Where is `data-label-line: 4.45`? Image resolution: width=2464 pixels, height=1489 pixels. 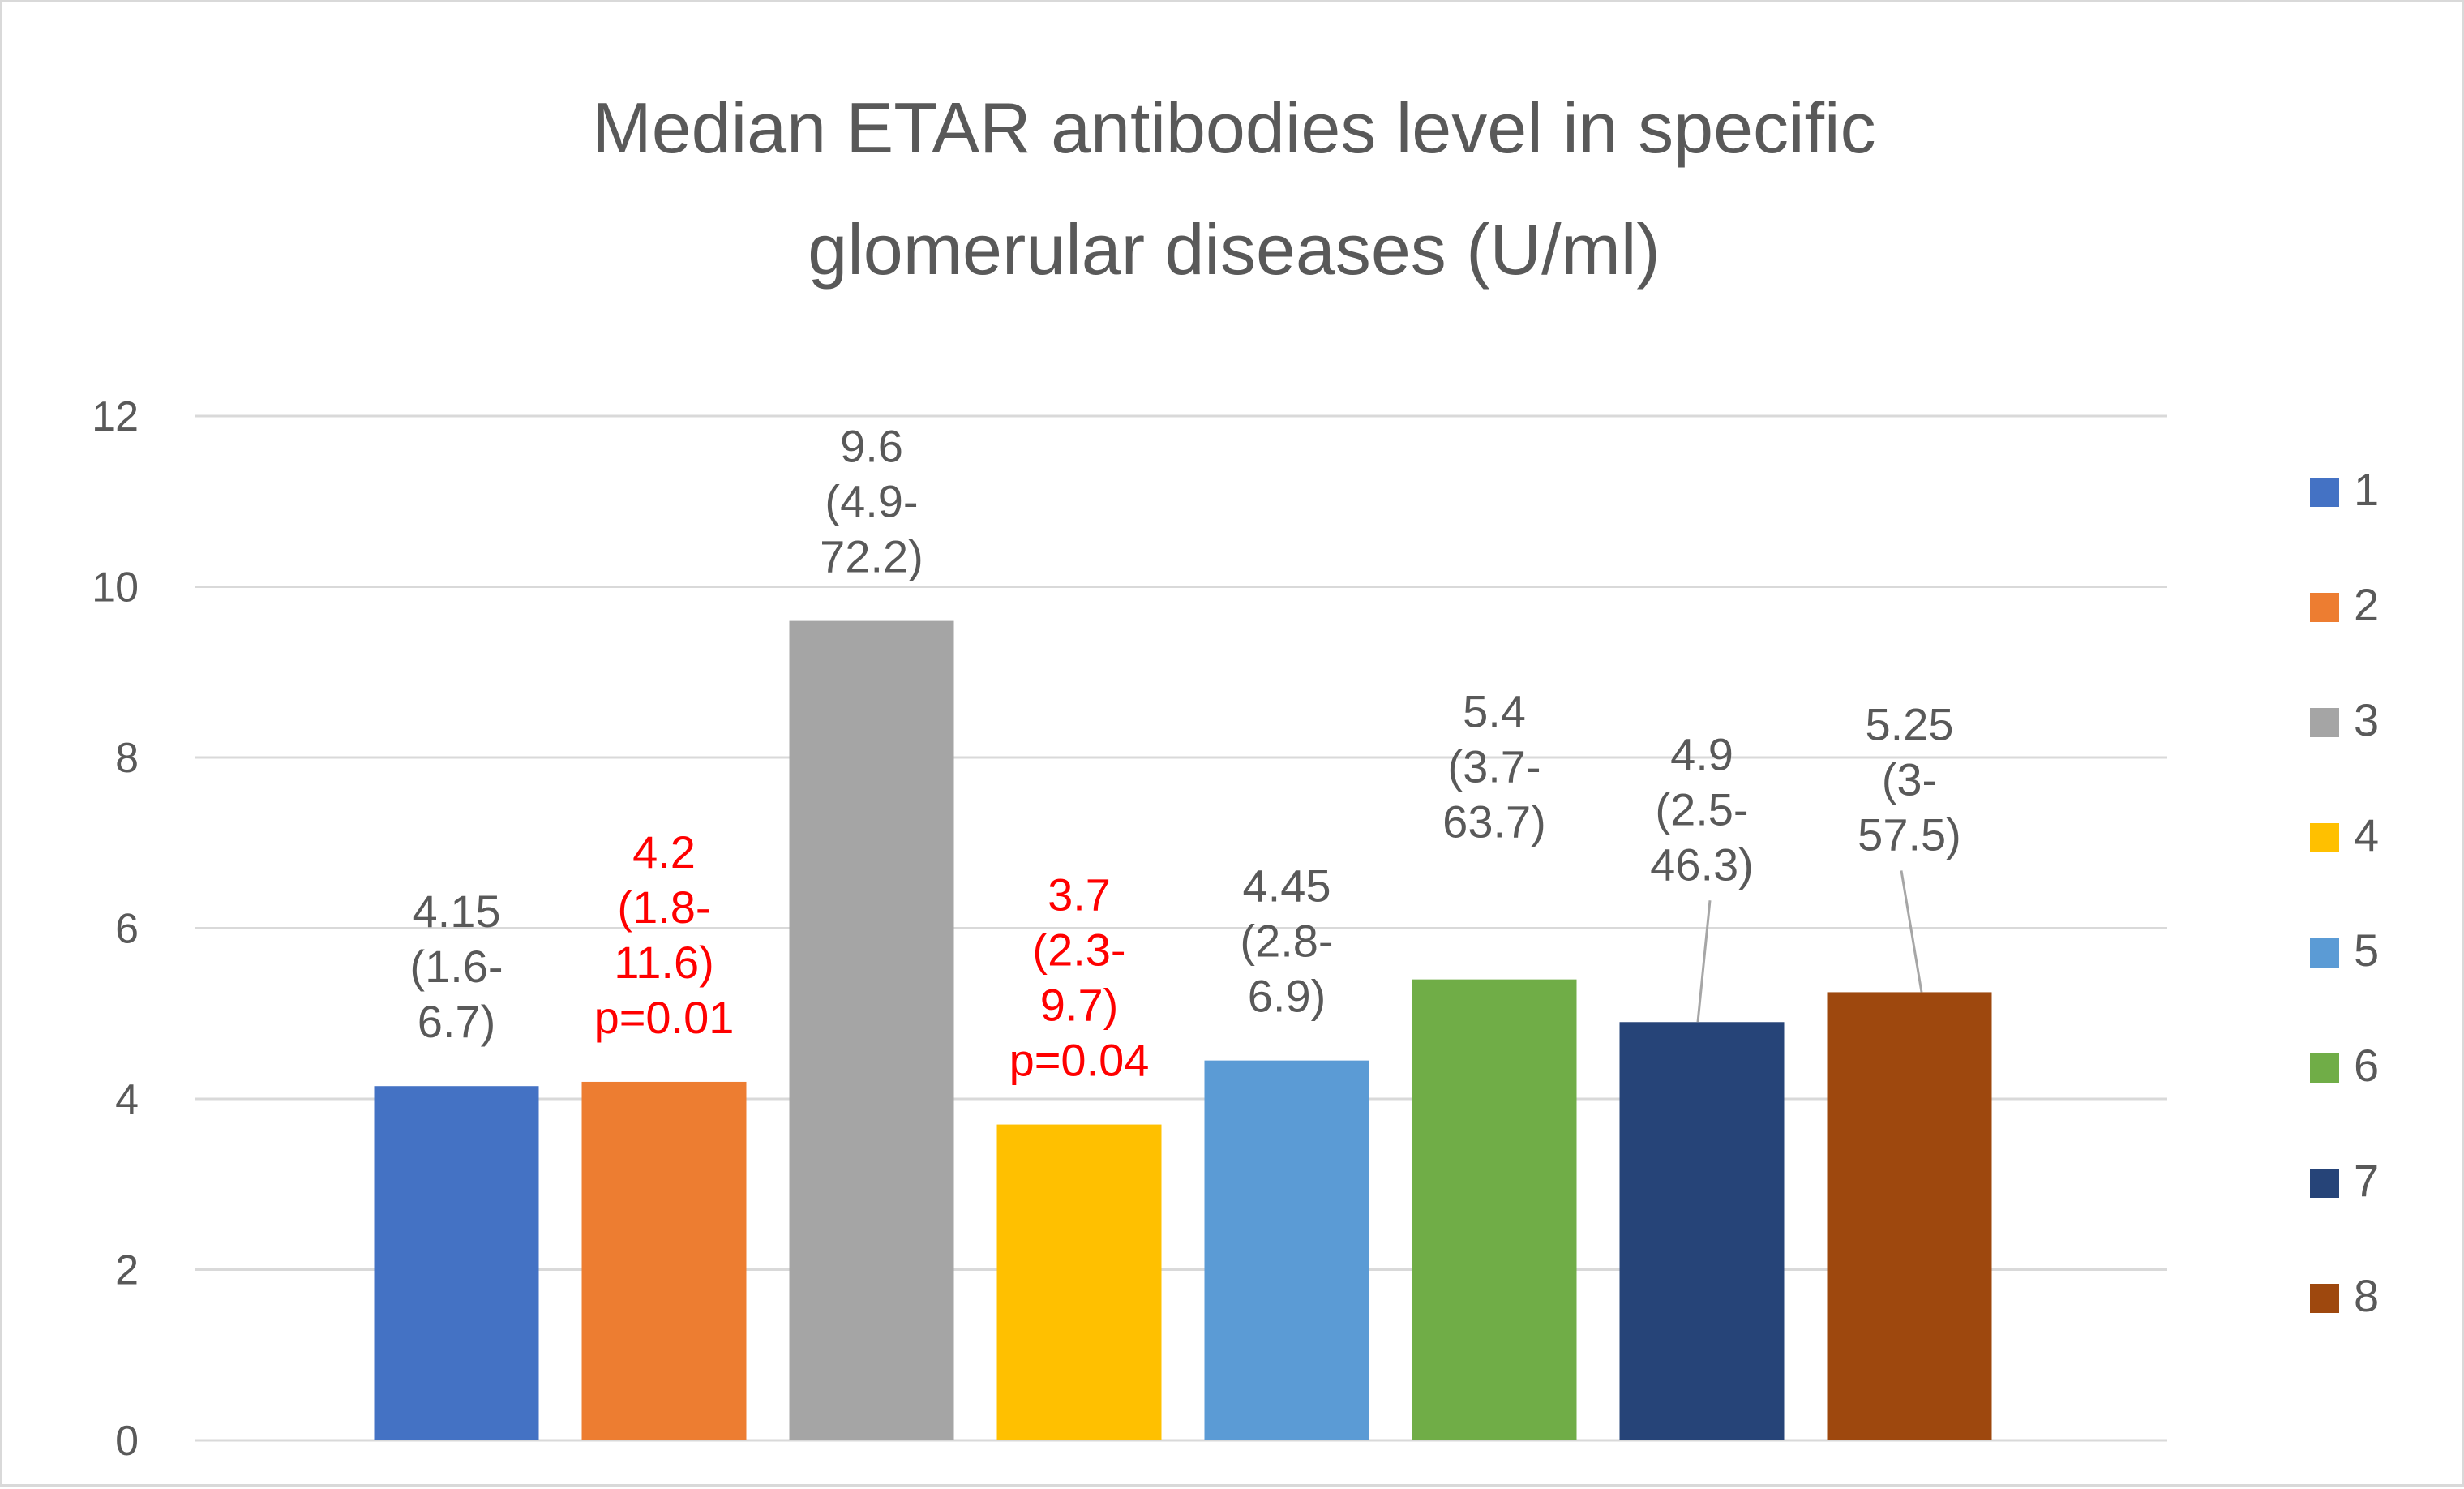 data-label-line: 4.45 is located at coordinates (1287, 886).